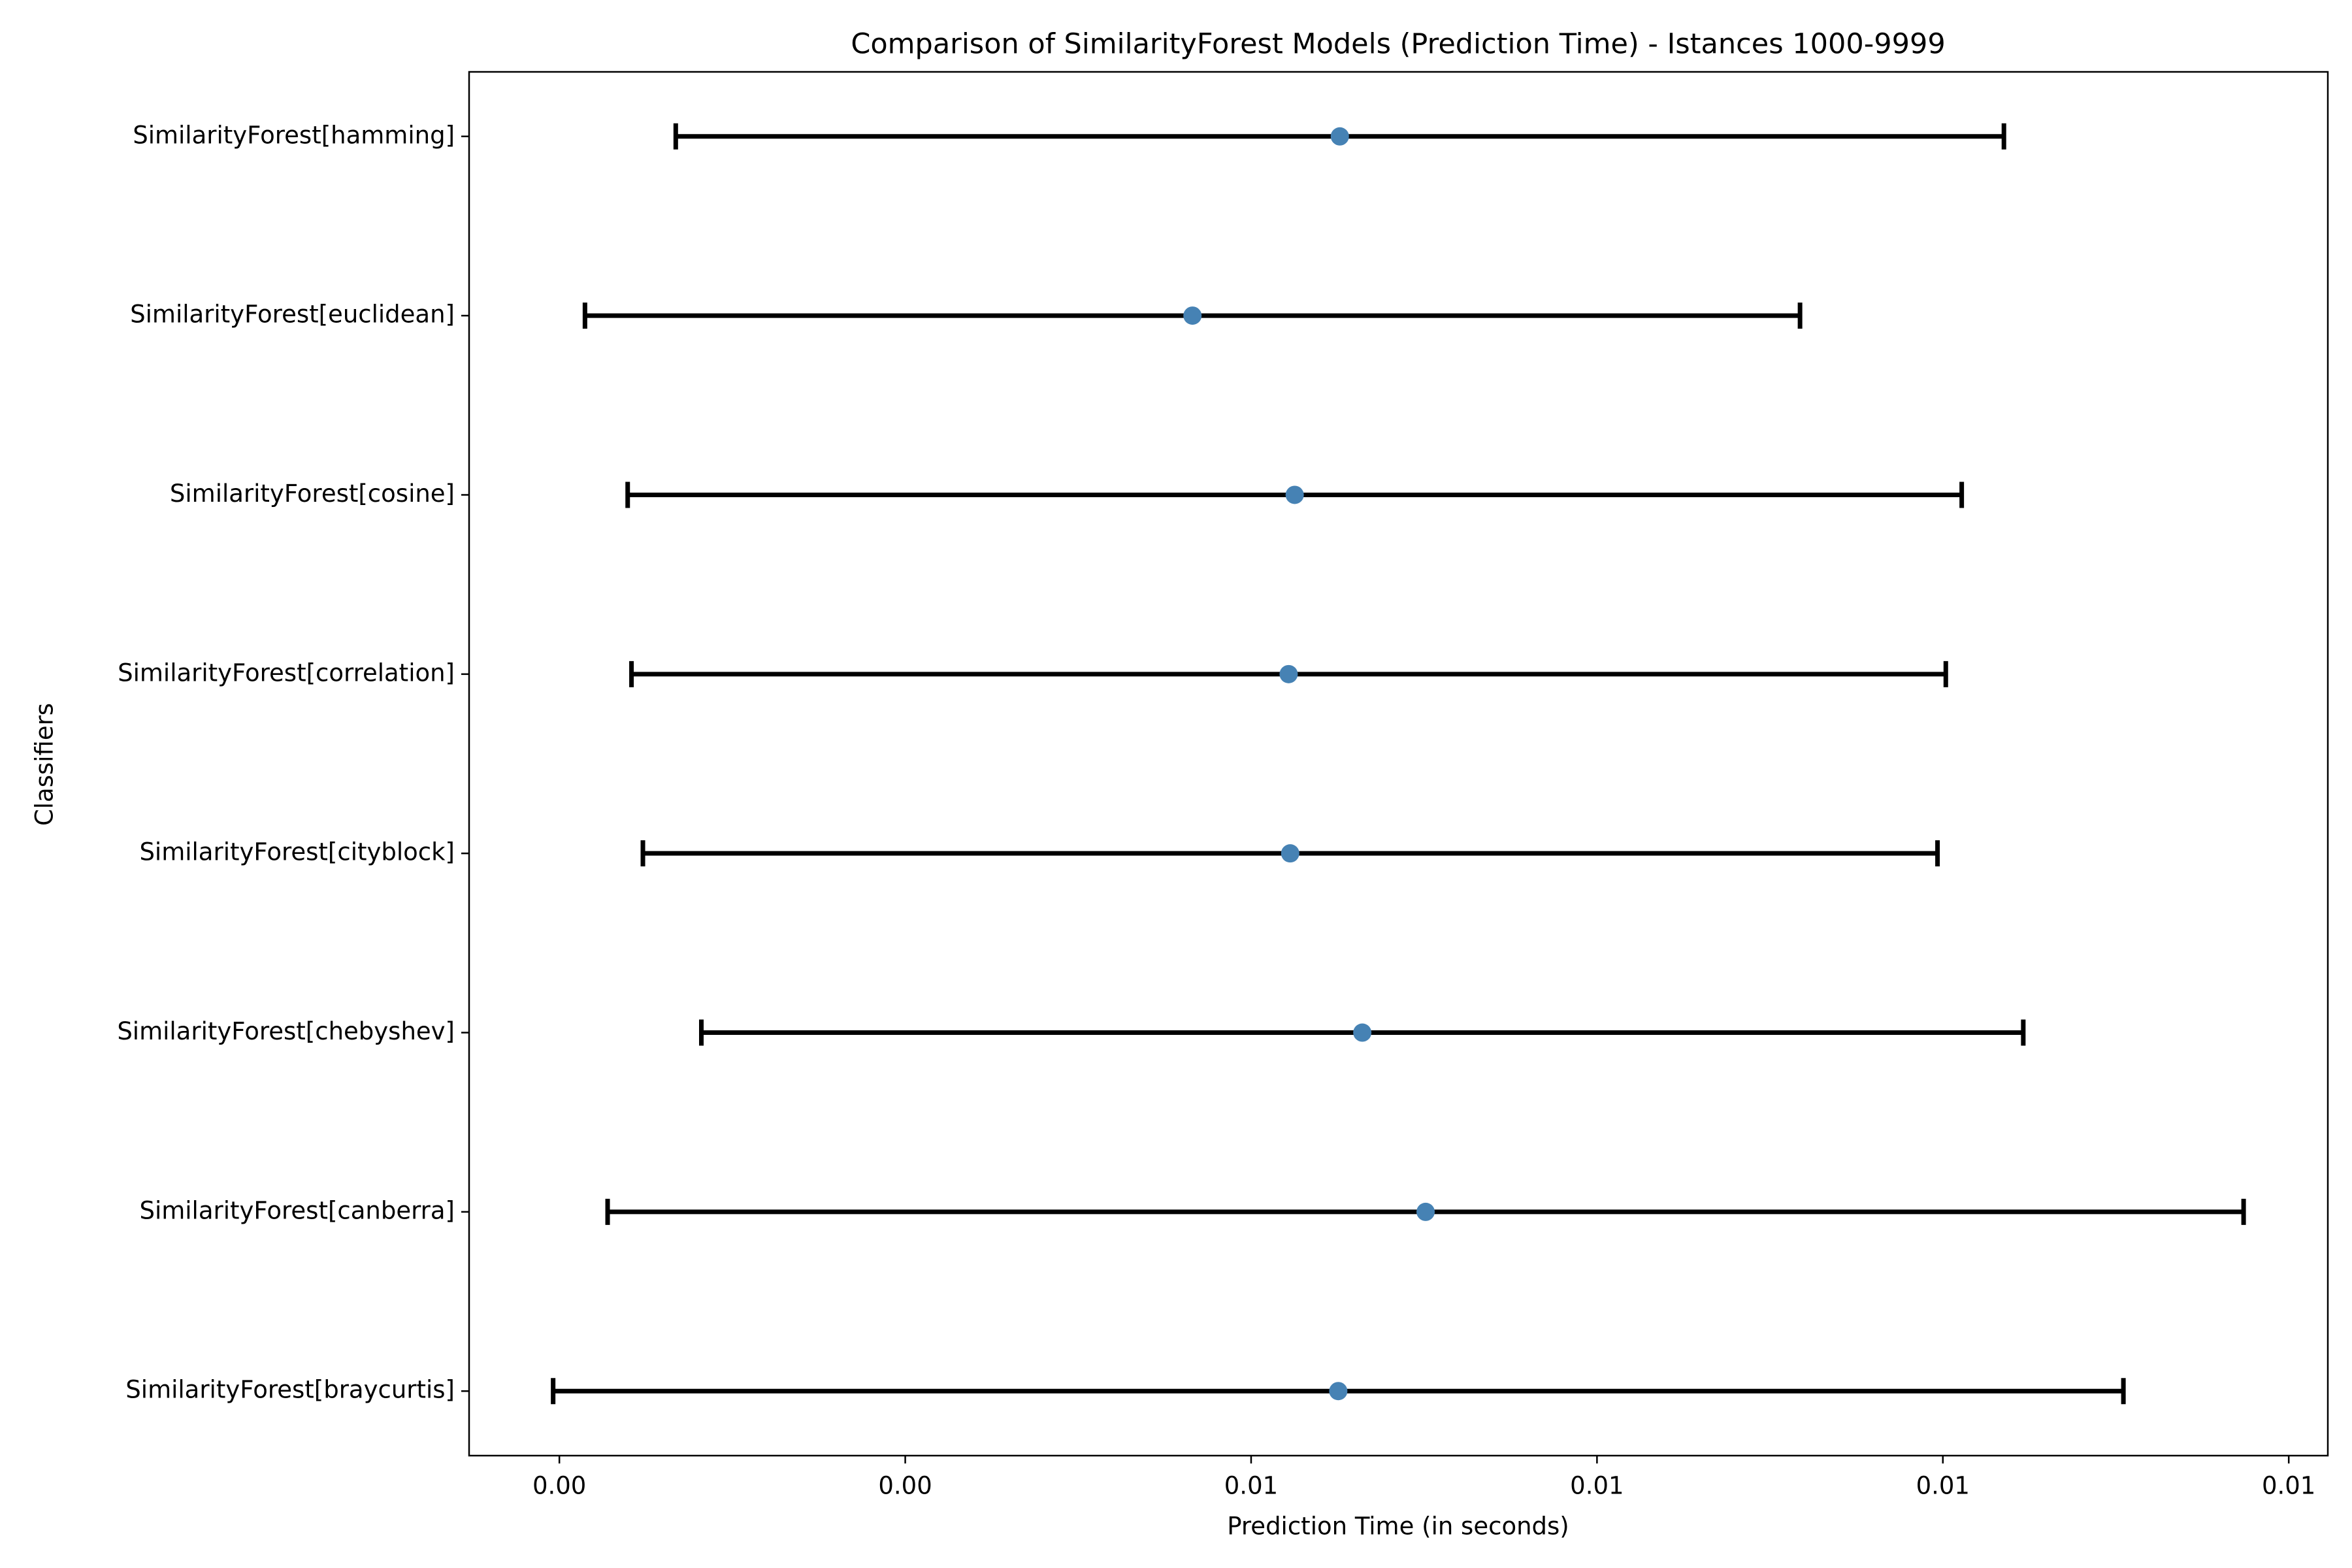 This screenshot has width=2352, height=1568. I want to click on y-tick-label: SimilarityForest[hamming], so click(294, 135).